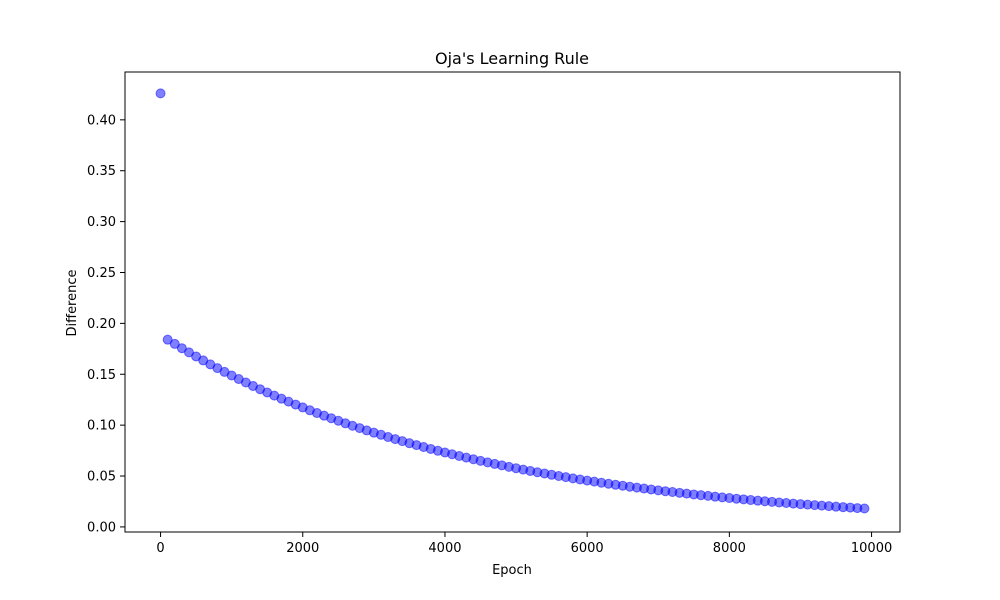 This screenshot has height=600, width=1000. I want to click on y-tick-label: 0.00, so click(101, 527).